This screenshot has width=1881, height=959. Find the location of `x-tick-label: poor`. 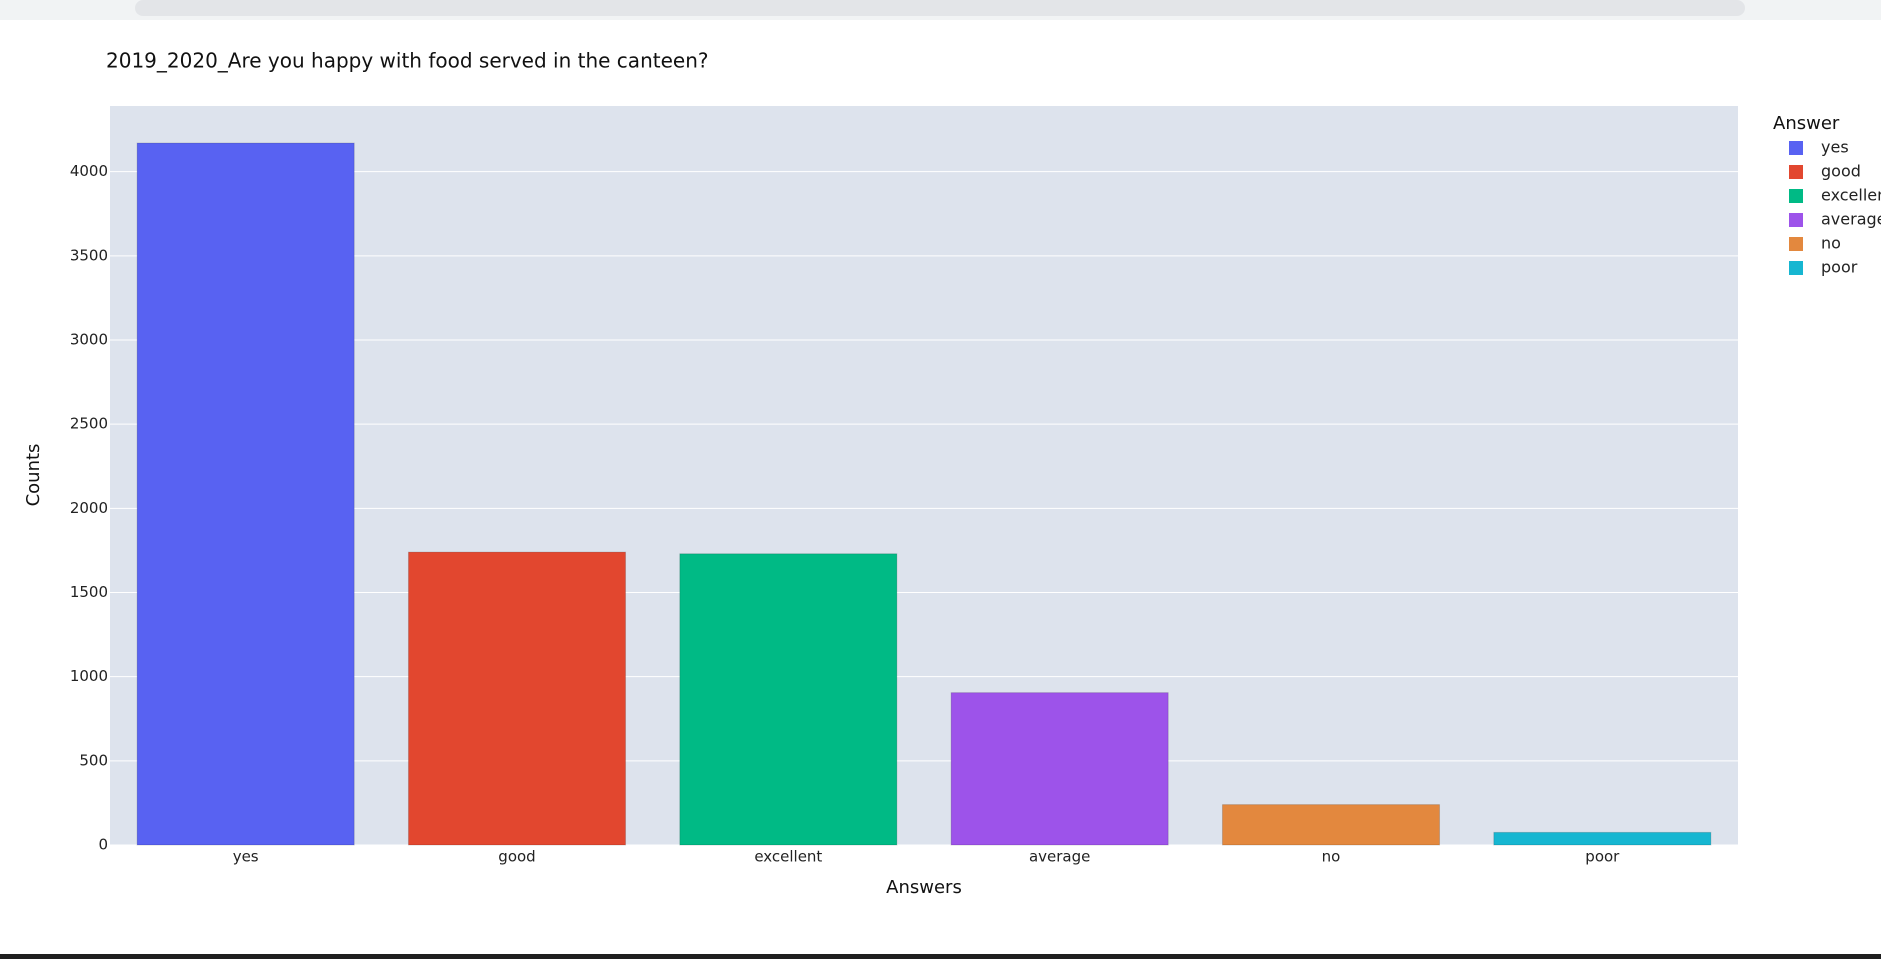

x-tick-label: poor is located at coordinates (1602, 857).